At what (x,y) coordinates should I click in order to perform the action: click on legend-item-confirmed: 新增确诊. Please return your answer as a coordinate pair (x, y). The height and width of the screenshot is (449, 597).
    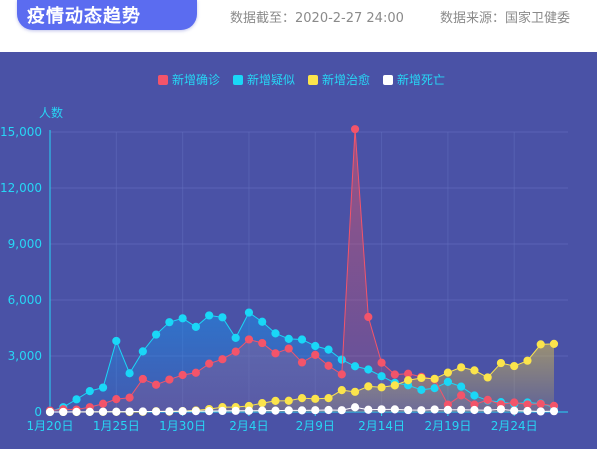
    Looking at the image, I should click on (189, 79).